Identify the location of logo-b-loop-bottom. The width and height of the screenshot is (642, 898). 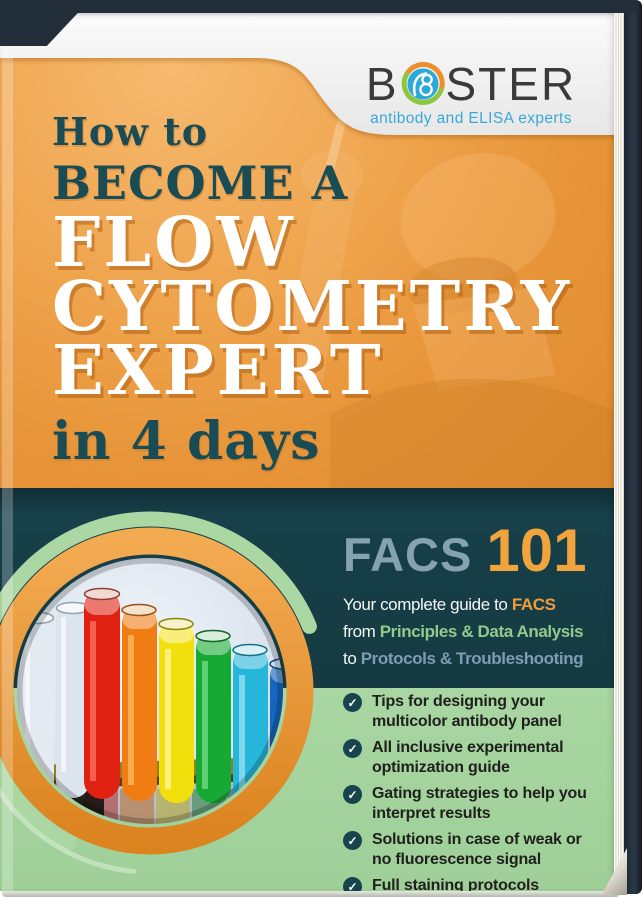
(425, 89).